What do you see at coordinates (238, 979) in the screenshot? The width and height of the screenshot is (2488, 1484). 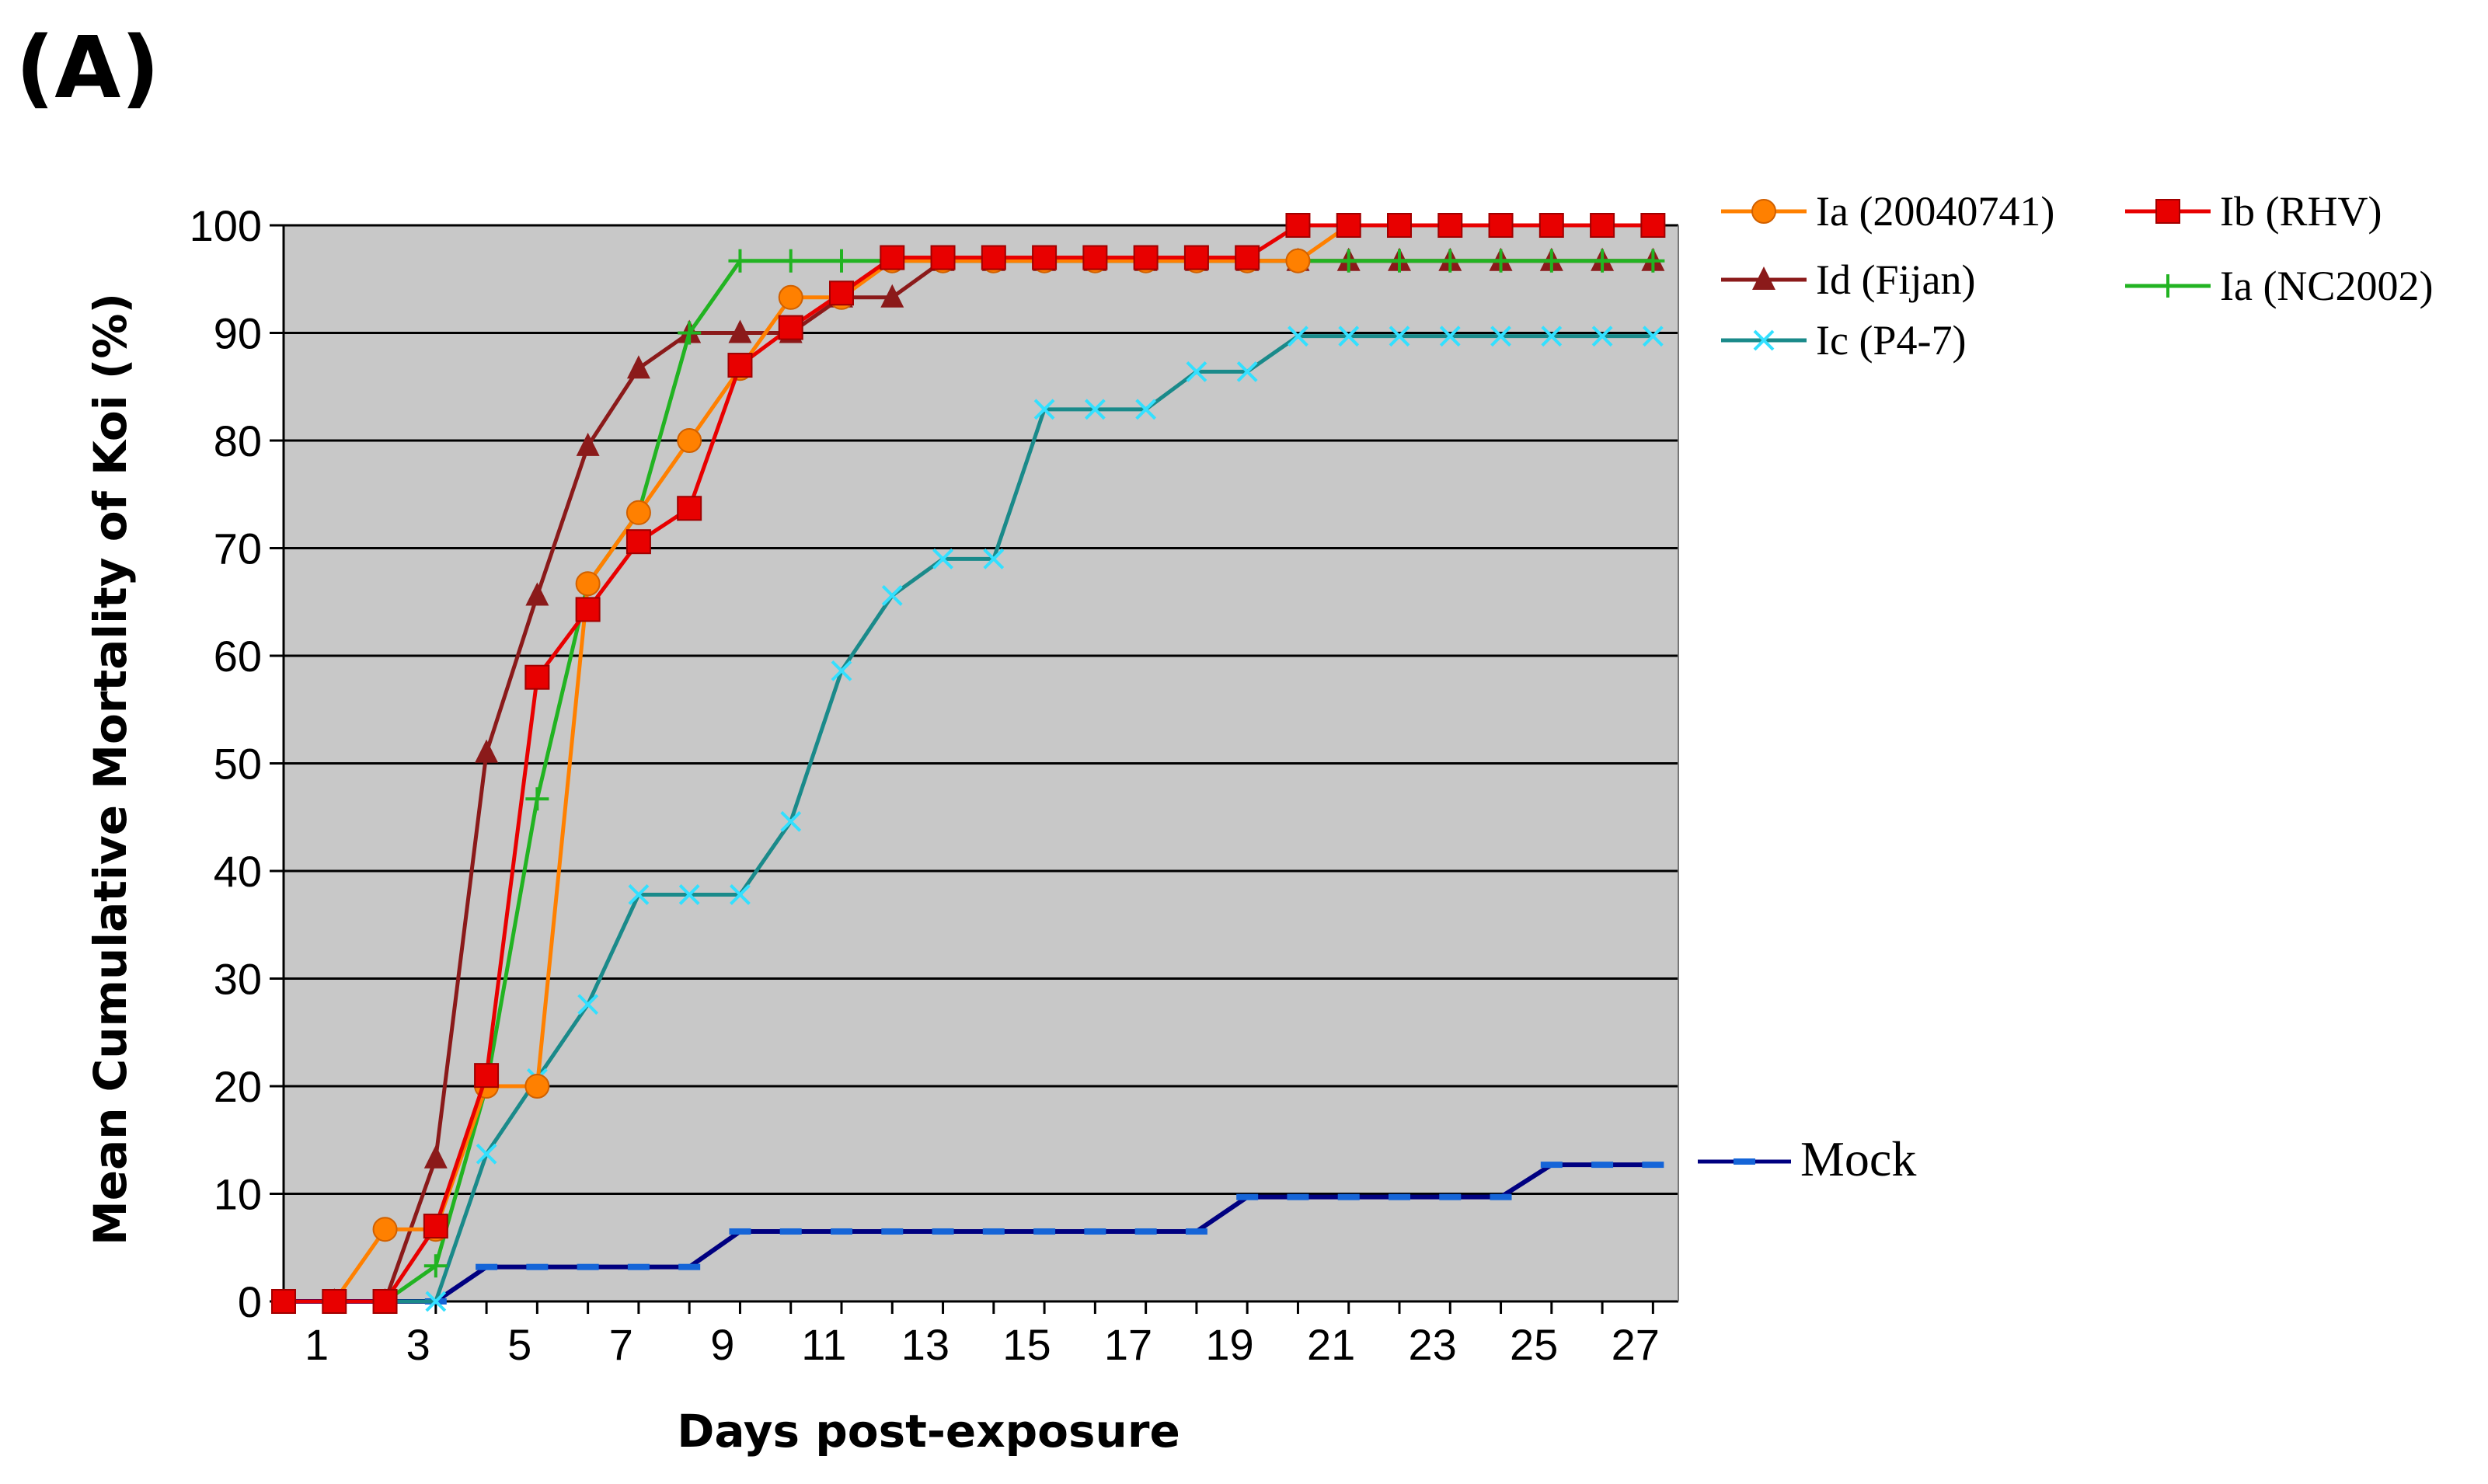 I see `y-tick-label-30: 30` at bounding box center [238, 979].